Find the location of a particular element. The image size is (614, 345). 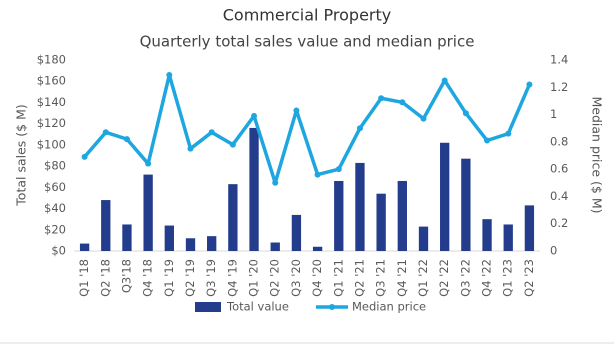

x-tick-label: Q4 '18 is located at coordinates (148, 278).